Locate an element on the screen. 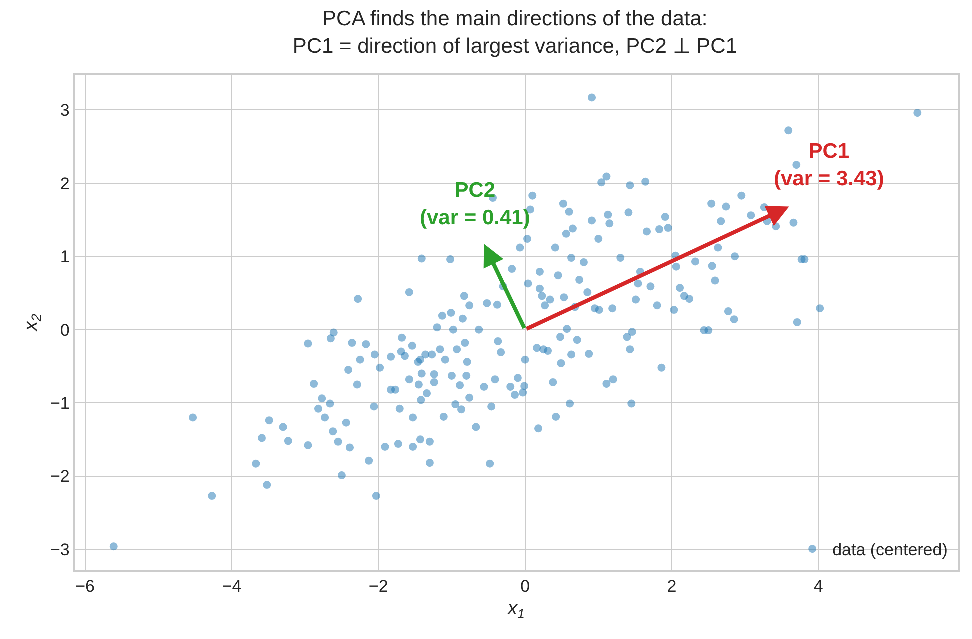  x-tick-label: −2 is located at coordinates (378, 586).